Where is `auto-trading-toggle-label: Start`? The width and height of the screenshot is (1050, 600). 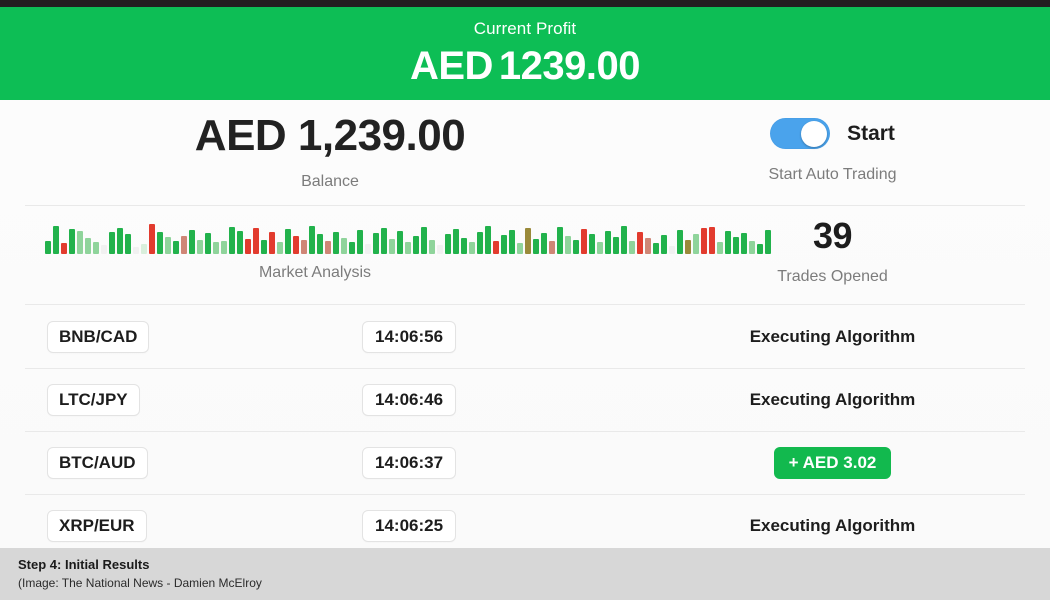
auto-trading-toggle-label: Start is located at coordinates (871, 133).